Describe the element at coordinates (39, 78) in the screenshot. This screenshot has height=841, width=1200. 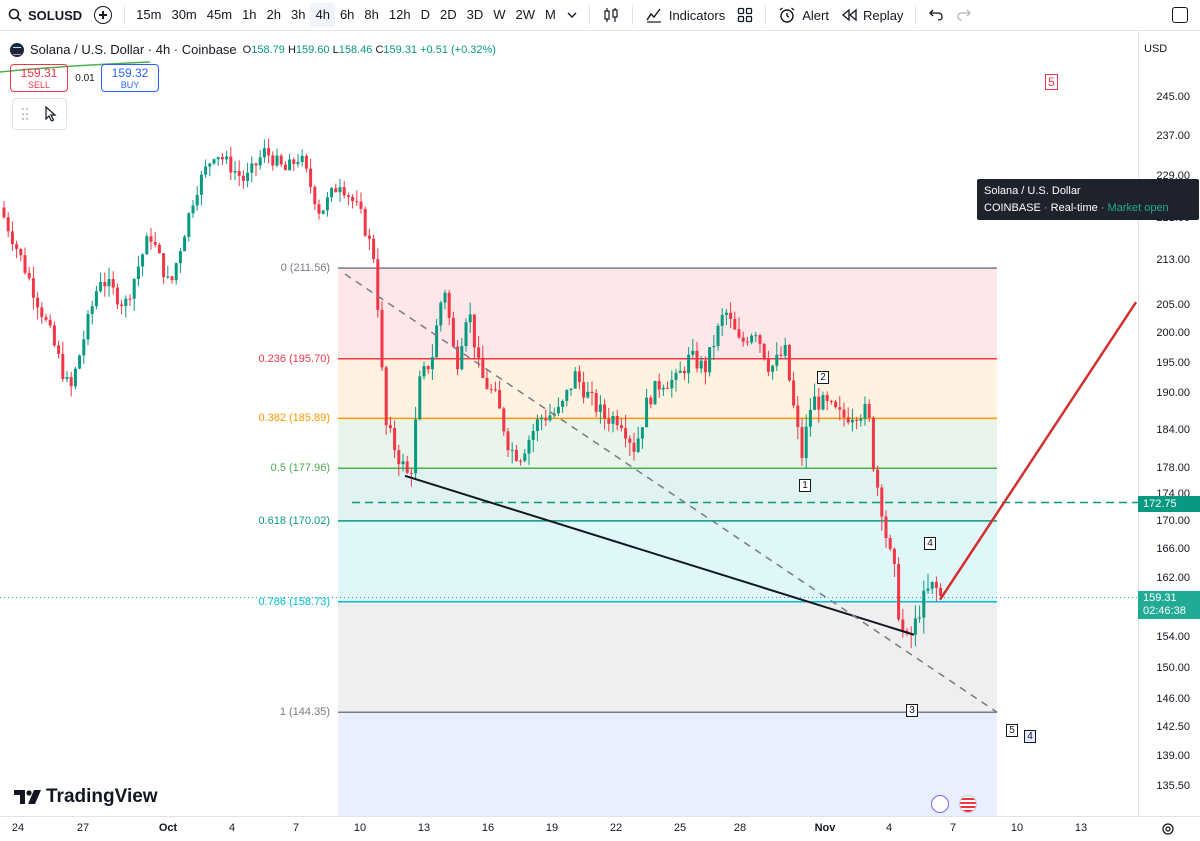
I see `sell-button: 159.31 SELL` at that location.